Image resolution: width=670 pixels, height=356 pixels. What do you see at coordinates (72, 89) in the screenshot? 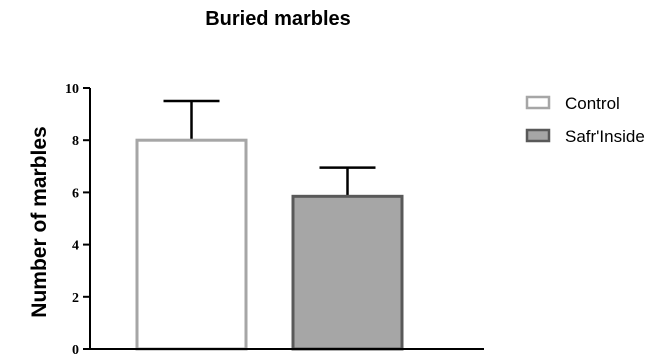
I see `y-tick-label: 10` at bounding box center [72, 89].